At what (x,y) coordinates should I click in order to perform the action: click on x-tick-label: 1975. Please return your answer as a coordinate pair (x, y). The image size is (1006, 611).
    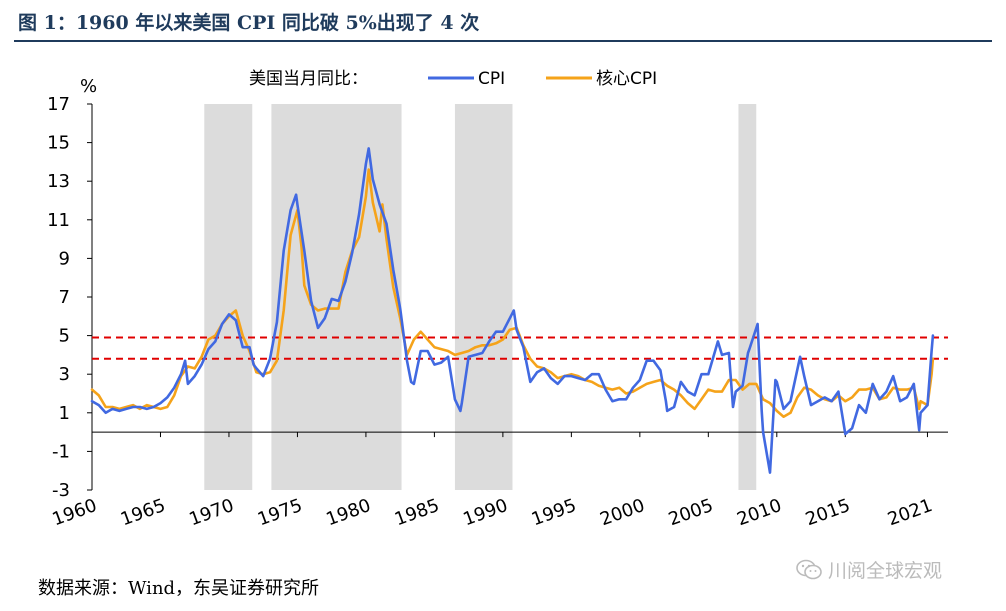
    Looking at the image, I should click on (280, 512).